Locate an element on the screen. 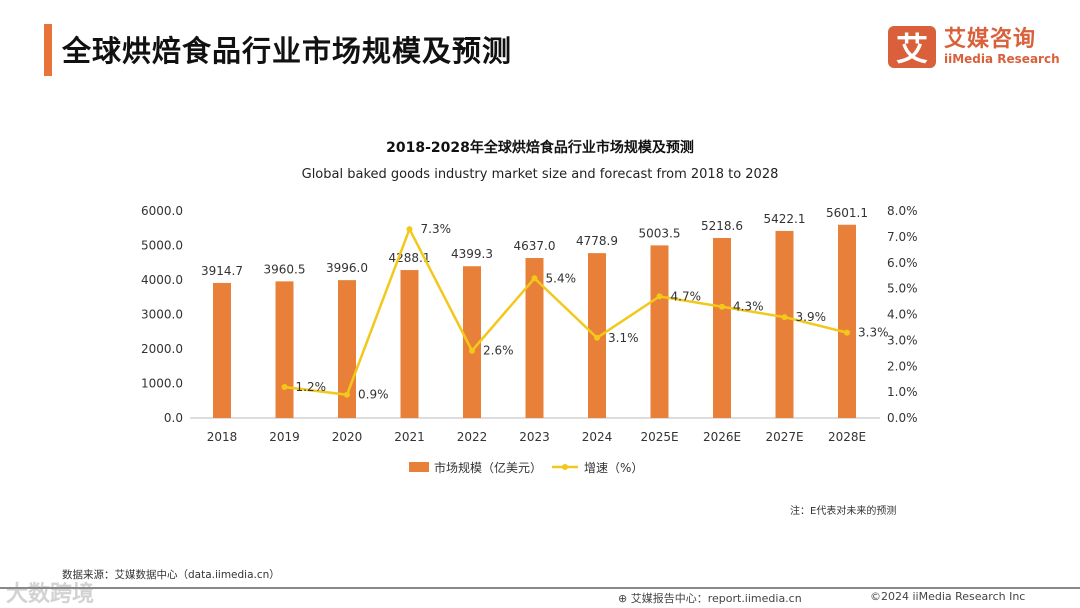  y-right-tick: 2.0% is located at coordinates (902, 366).